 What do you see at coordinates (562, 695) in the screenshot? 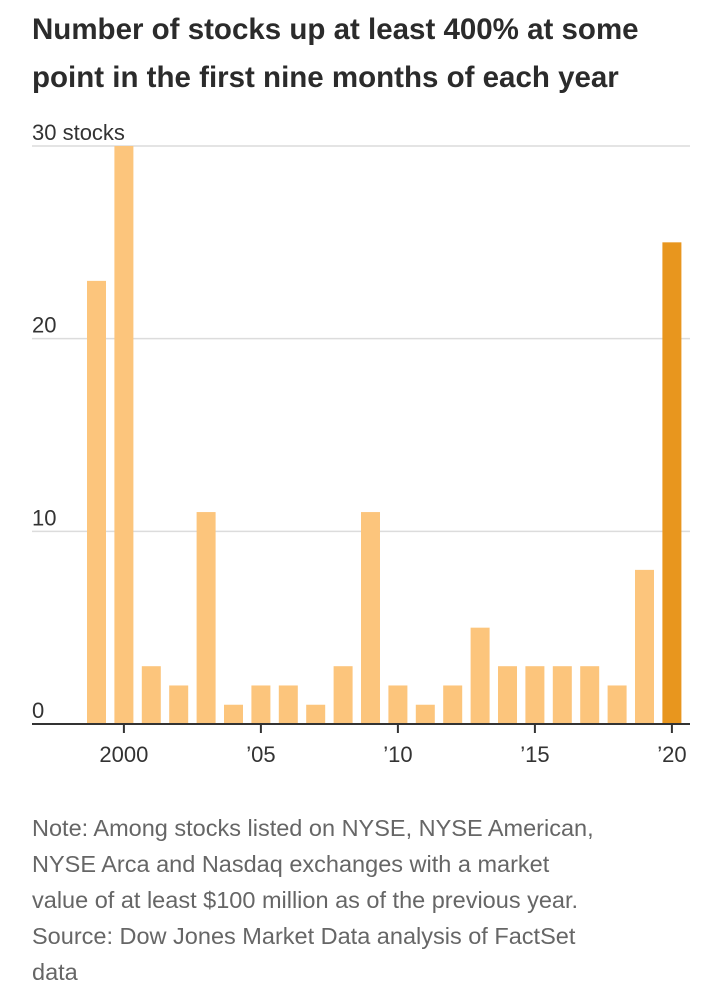
I see `bar-2016` at bounding box center [562, 695].